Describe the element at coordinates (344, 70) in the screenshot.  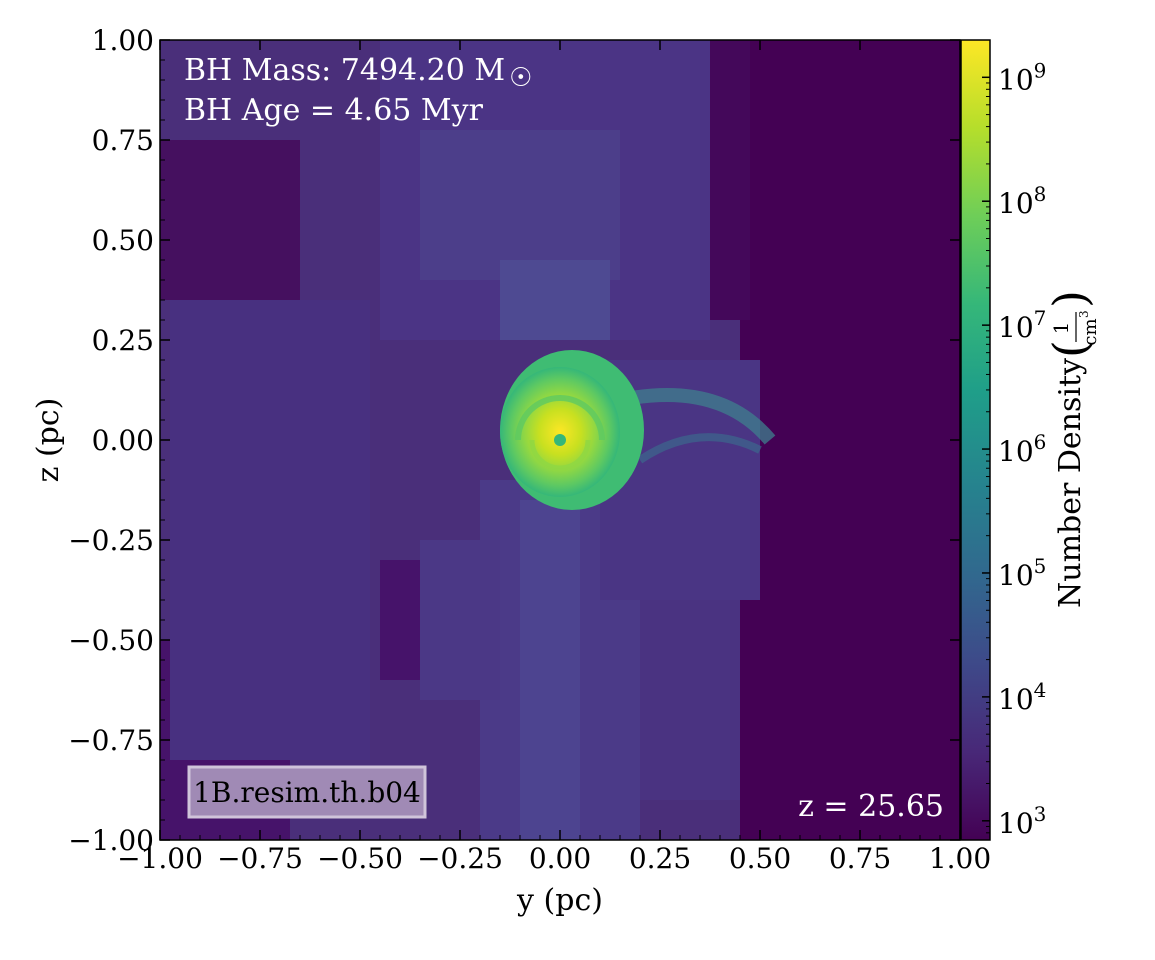
I see `bh-mass-value: BH Mass: 7494.20 M` at that location.